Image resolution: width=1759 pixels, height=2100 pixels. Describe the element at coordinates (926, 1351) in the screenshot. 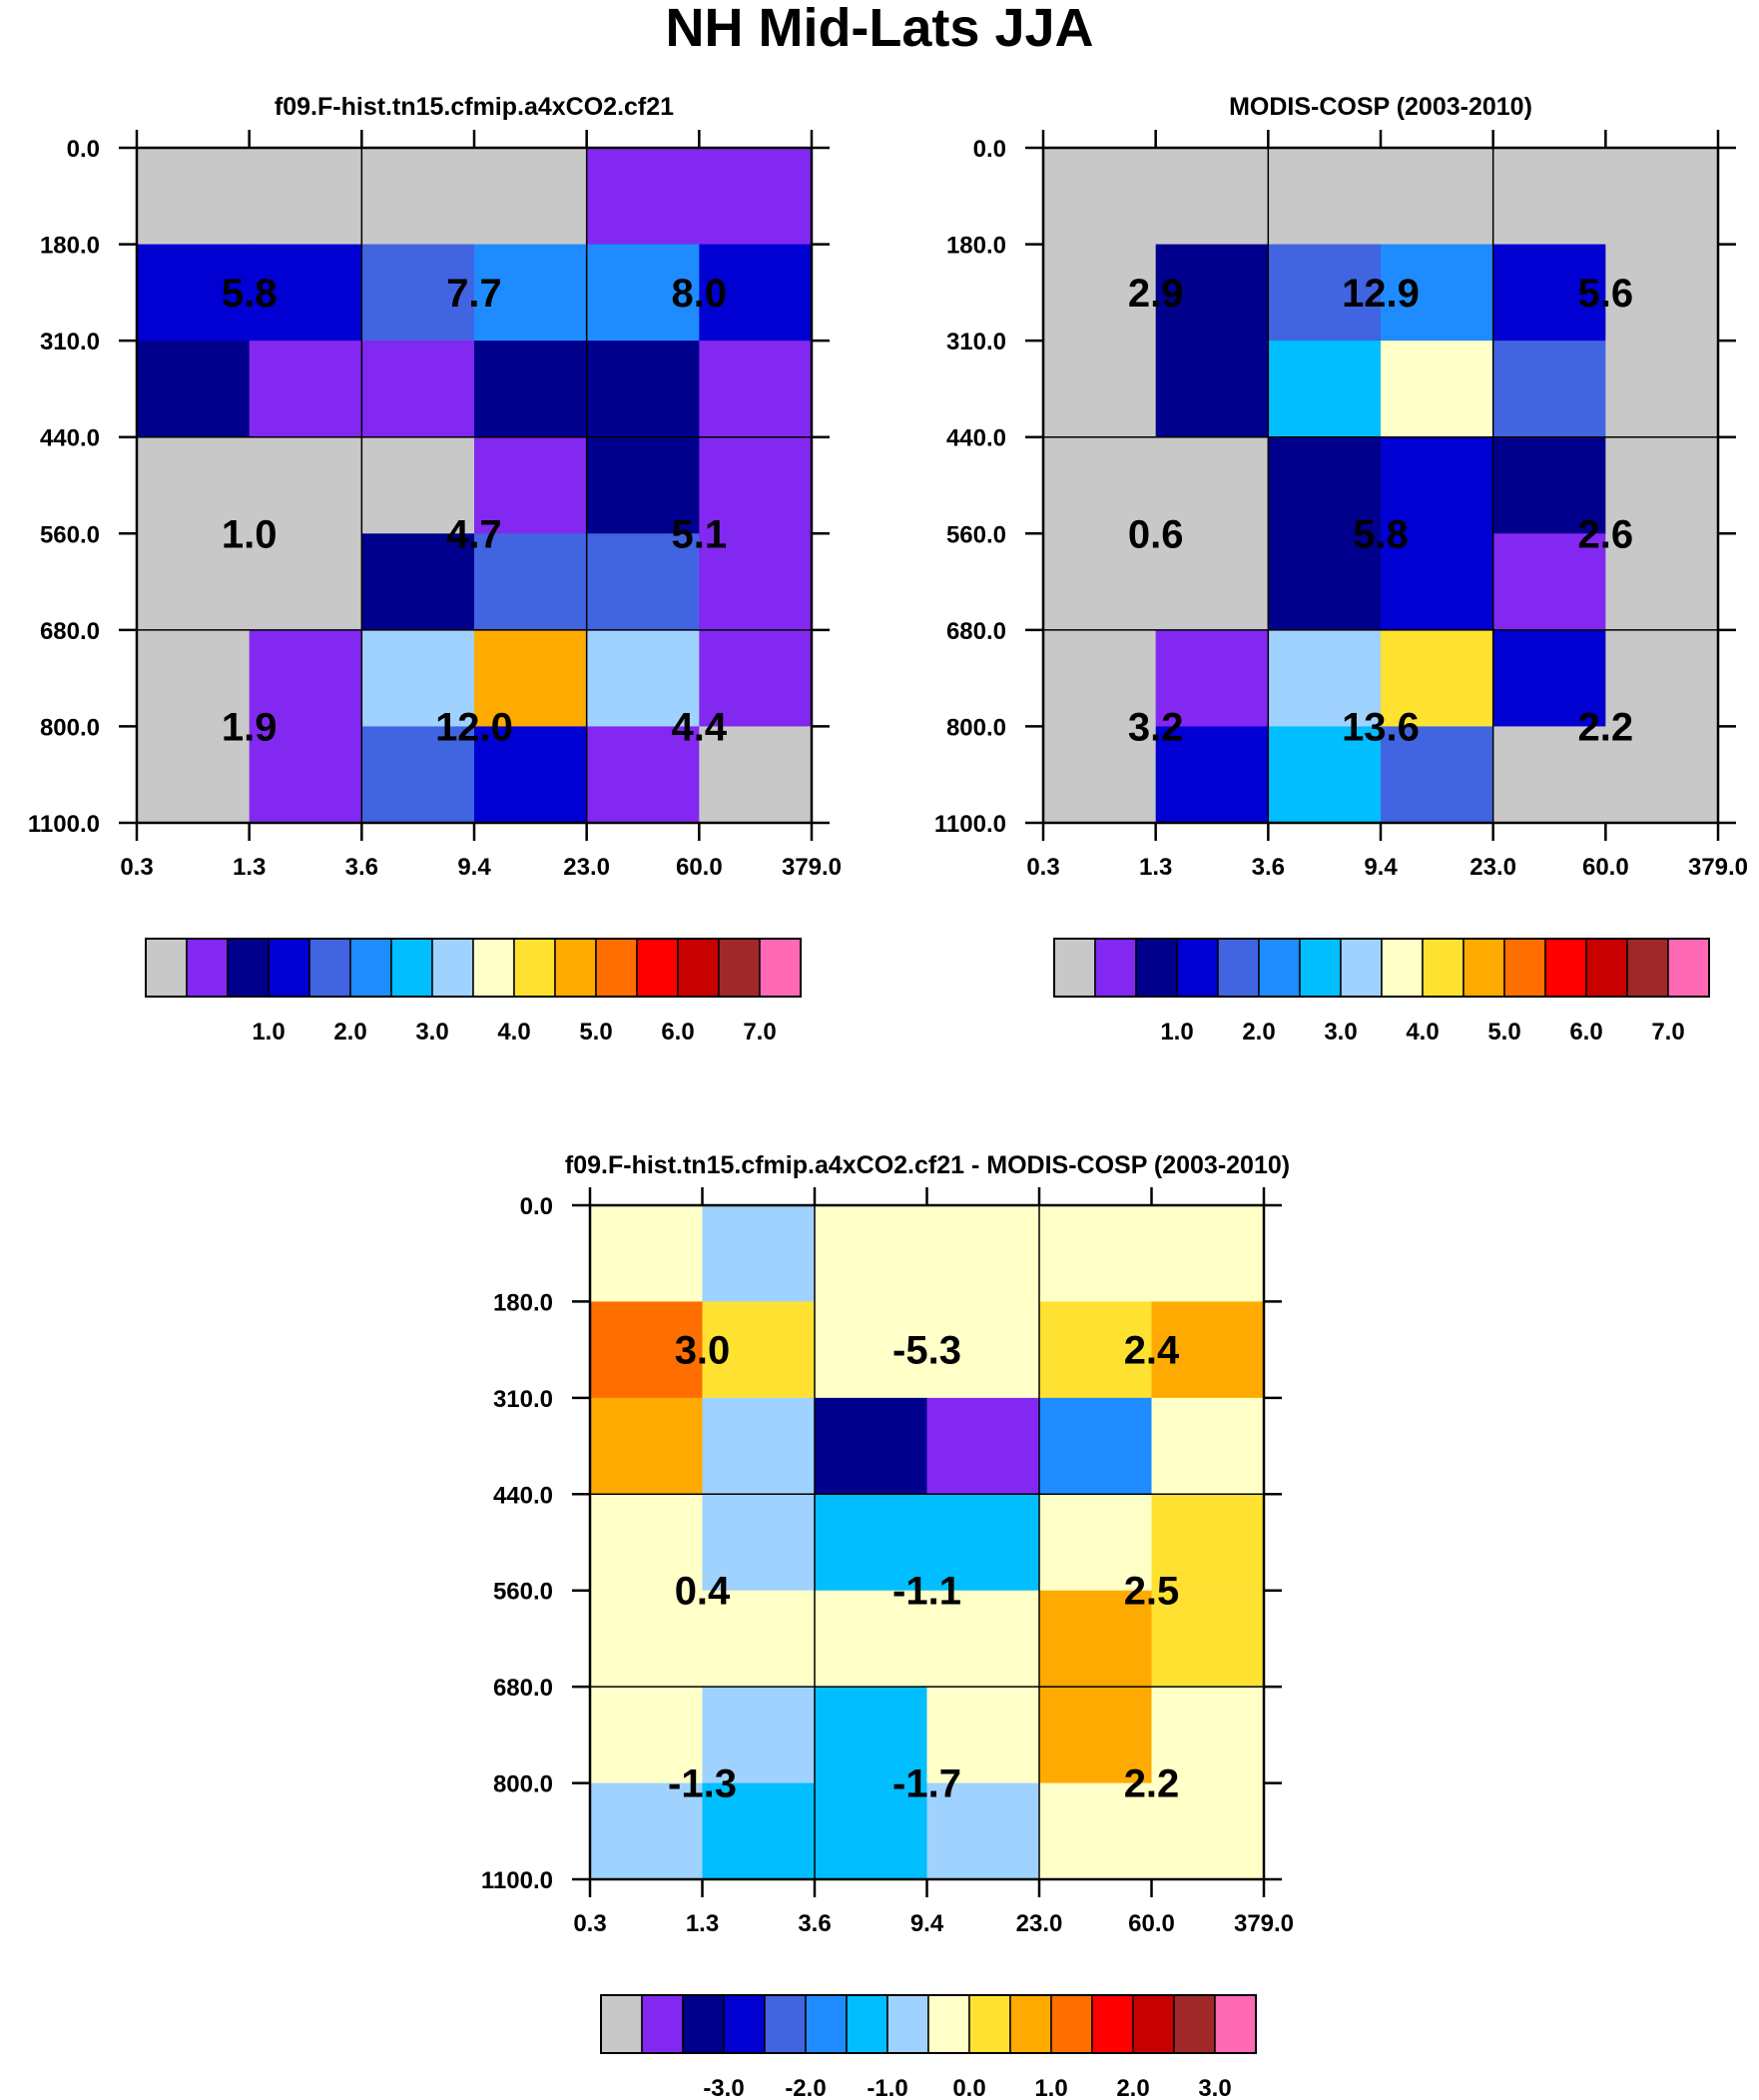

I see `cell-value-label: -5.3` at that location.